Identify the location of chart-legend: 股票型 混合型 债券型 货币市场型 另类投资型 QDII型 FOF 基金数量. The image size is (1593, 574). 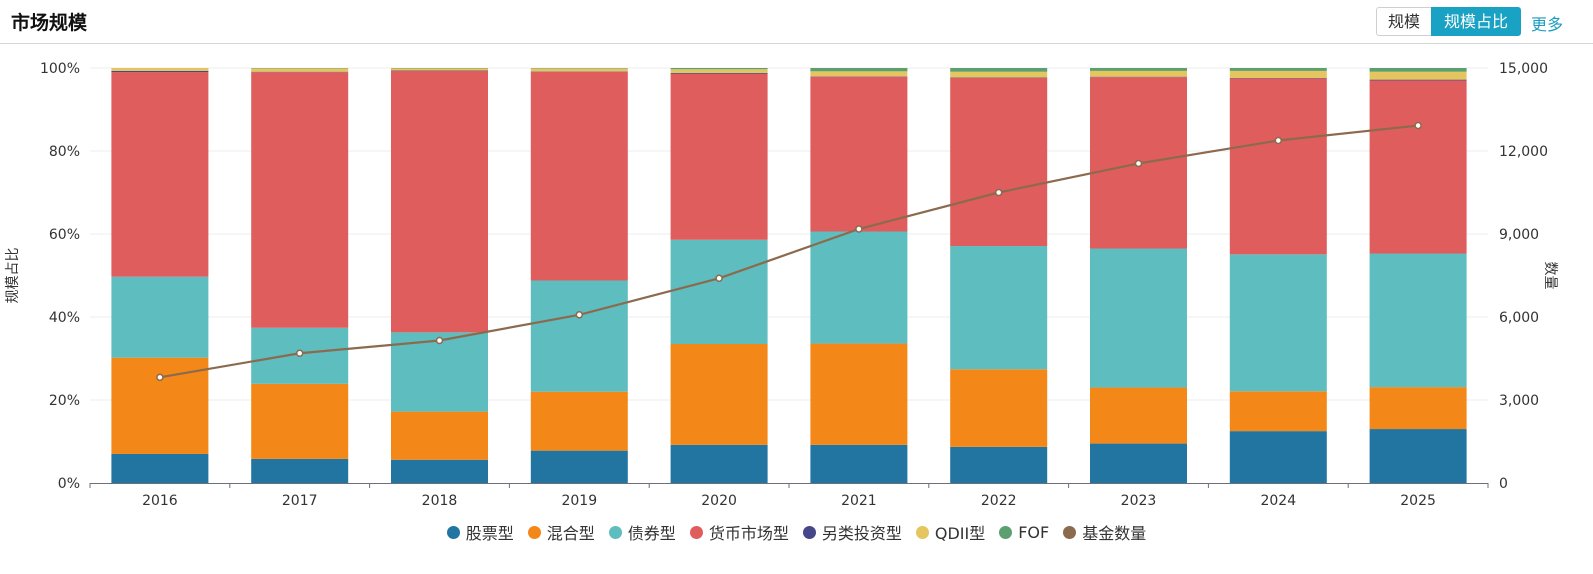
(796, 532).